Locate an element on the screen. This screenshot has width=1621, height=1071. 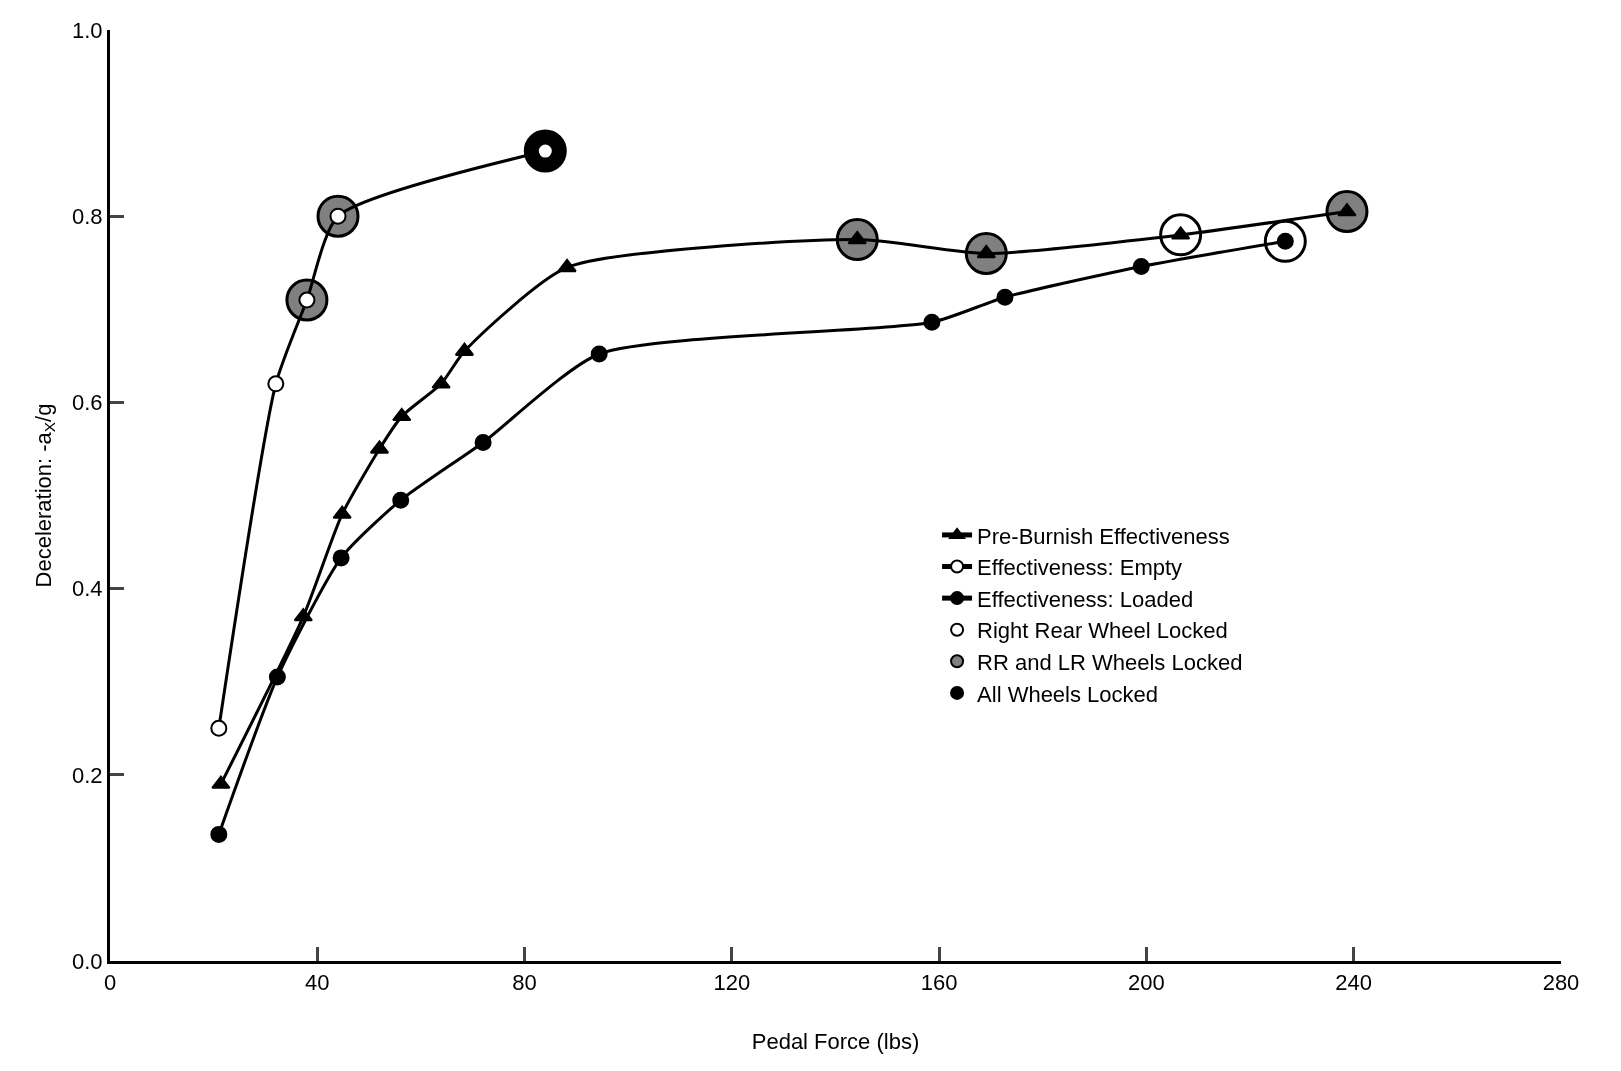
x-tick-label: 240 is located at coordinates (1354, 983).